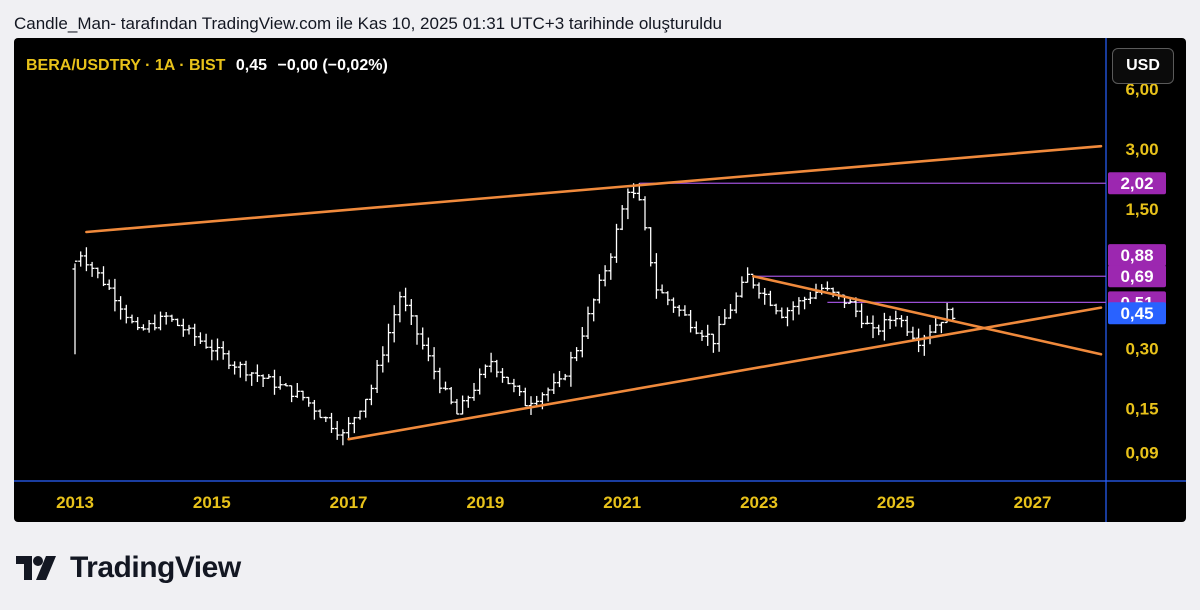 The height and width of the screenshot is (610, 1200). I want to click on y-tick-label: 0,15, so click(1141, 408).